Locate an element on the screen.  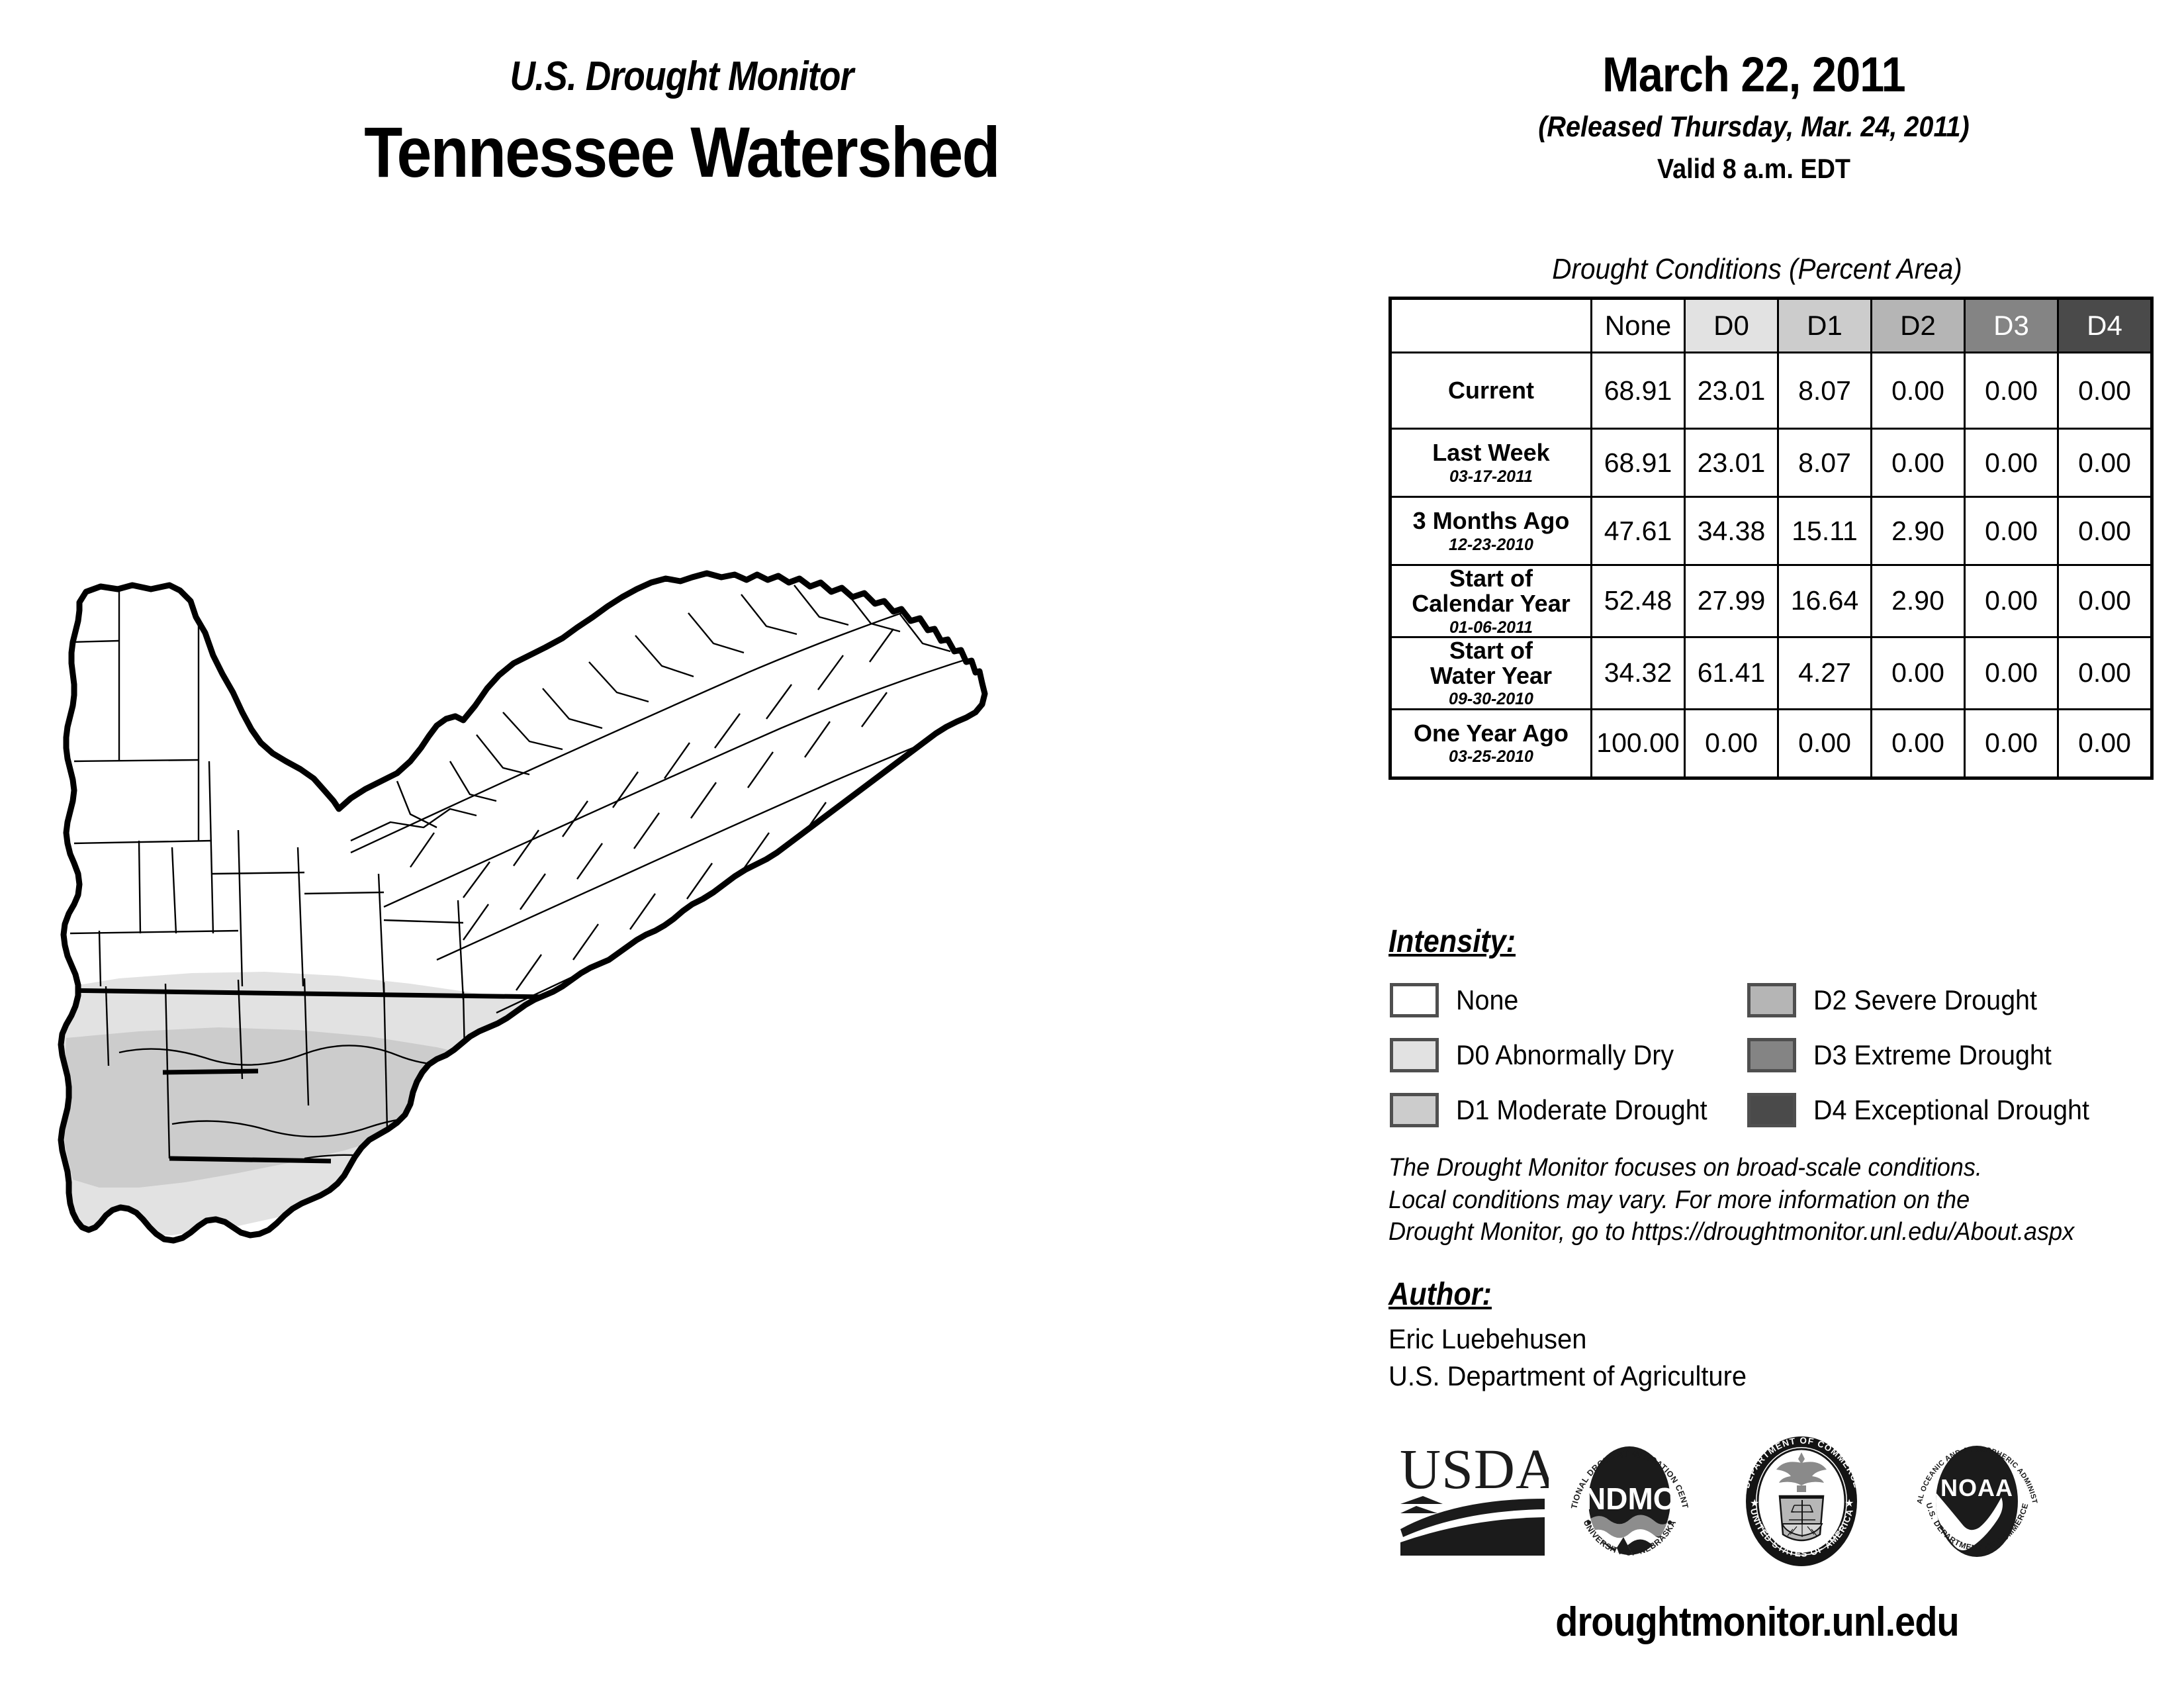
cell-d4-row1: 0.00 is located at coordinates (2105, 391).